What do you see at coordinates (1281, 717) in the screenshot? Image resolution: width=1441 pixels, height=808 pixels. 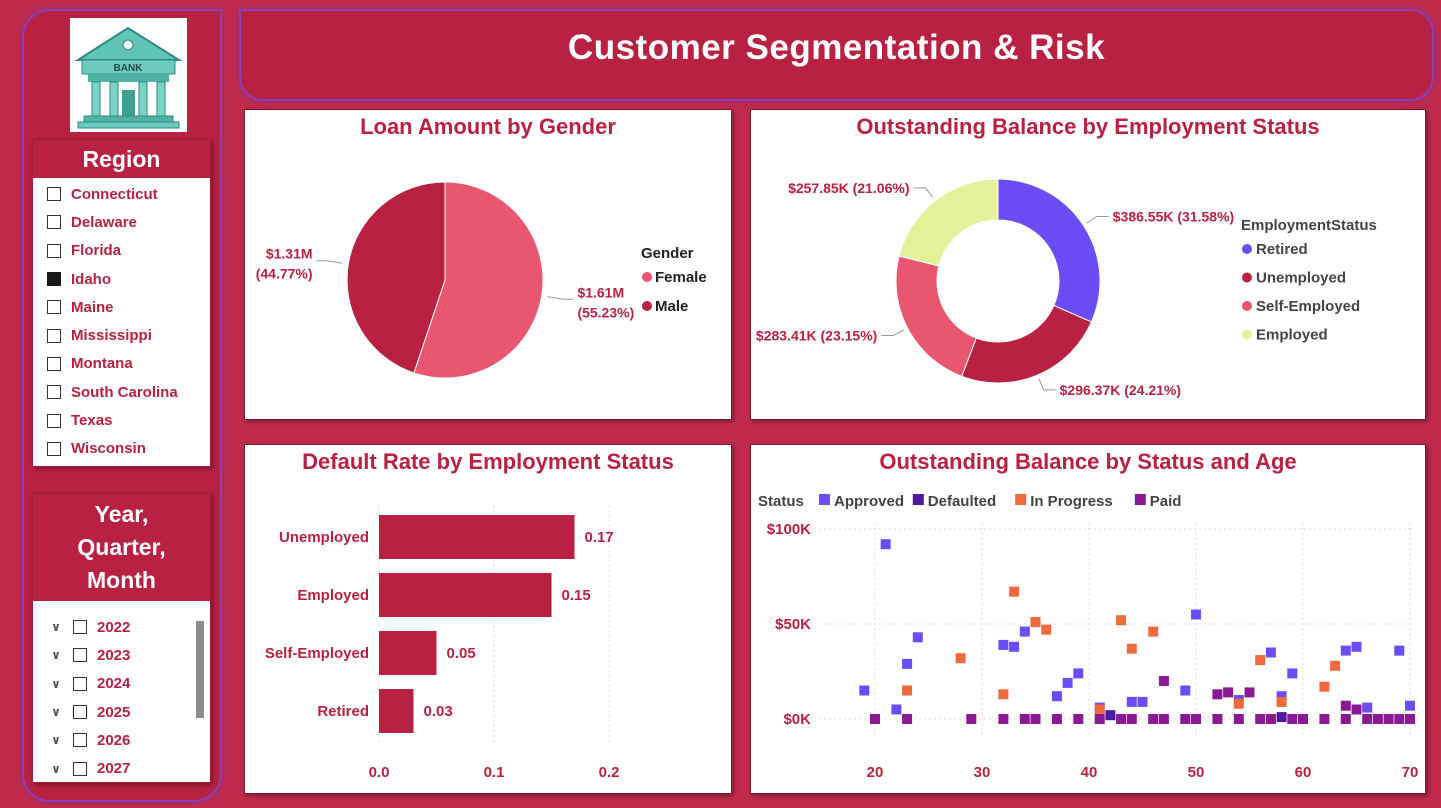 I see `scatter-point-defaulted` at bounding box center [1281, 717].